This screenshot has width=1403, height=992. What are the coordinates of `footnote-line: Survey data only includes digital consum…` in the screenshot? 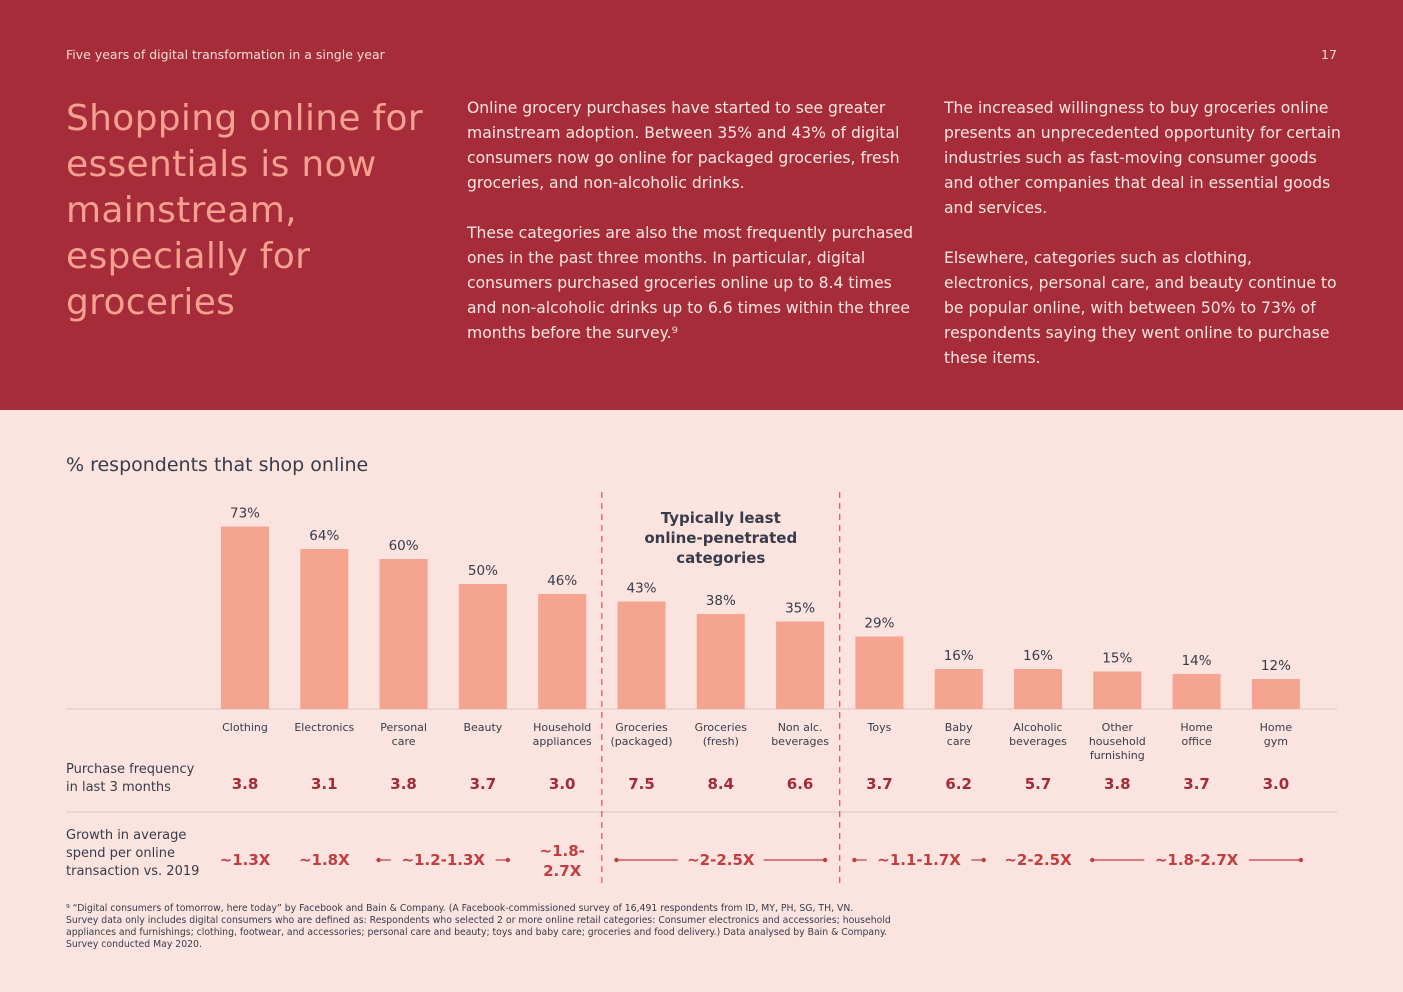 It's located at (478, 920).